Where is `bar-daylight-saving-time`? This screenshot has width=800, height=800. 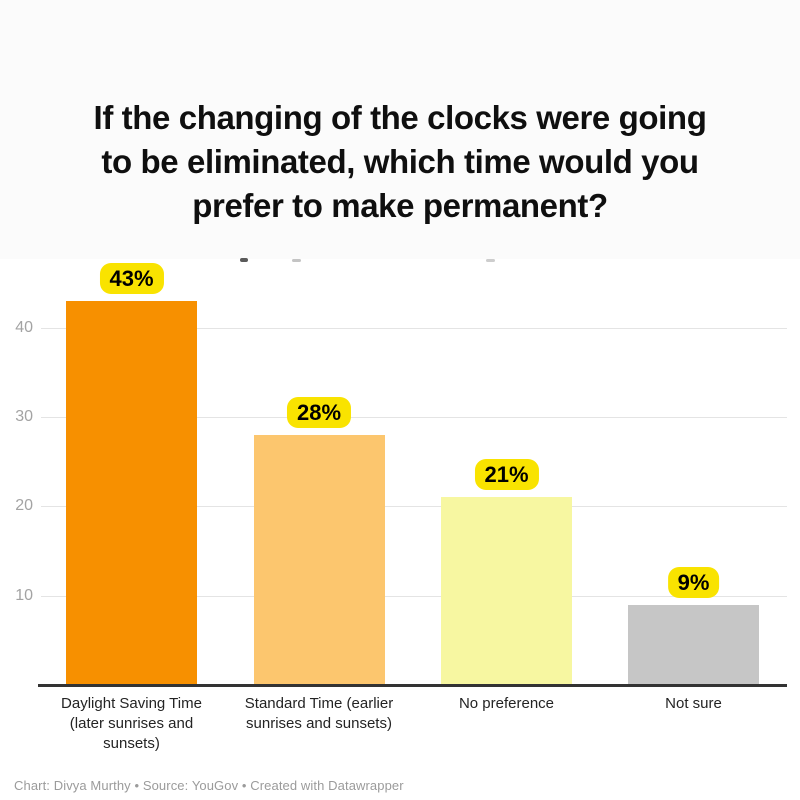
bar-daylight-saving-time is located at coordinates (131, 493).